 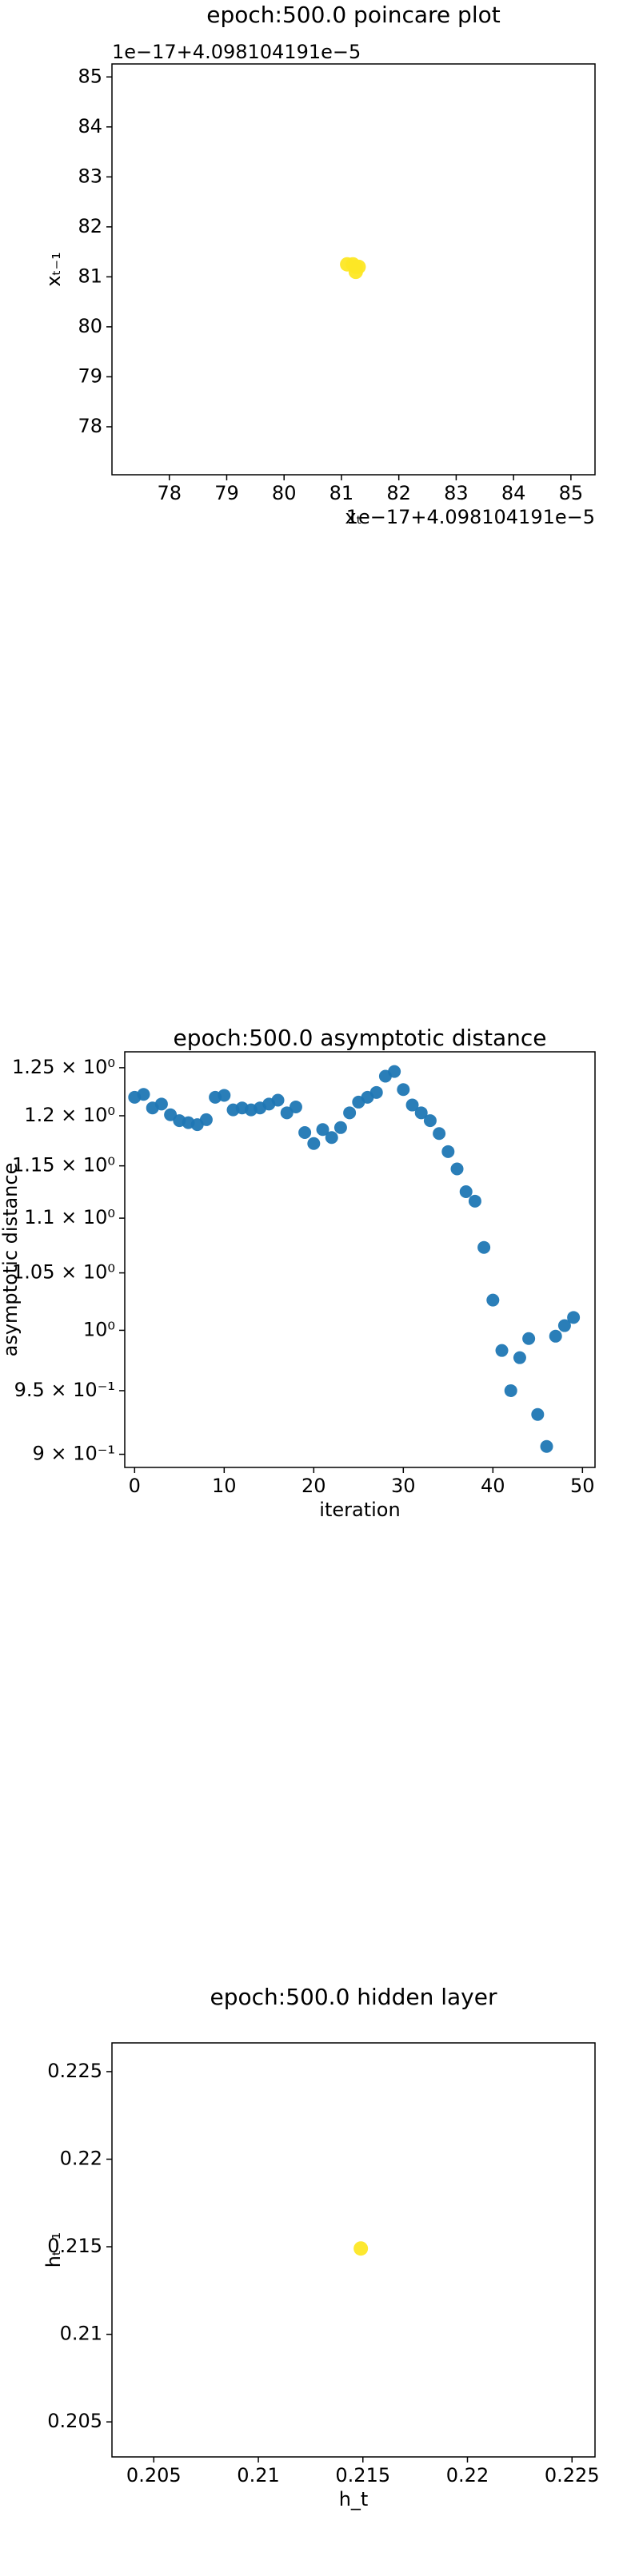 What do you see at coordinates (135, 1486) in the screenshot?
I see `x-tick-label: 0` at bounding box center [135, 1486].